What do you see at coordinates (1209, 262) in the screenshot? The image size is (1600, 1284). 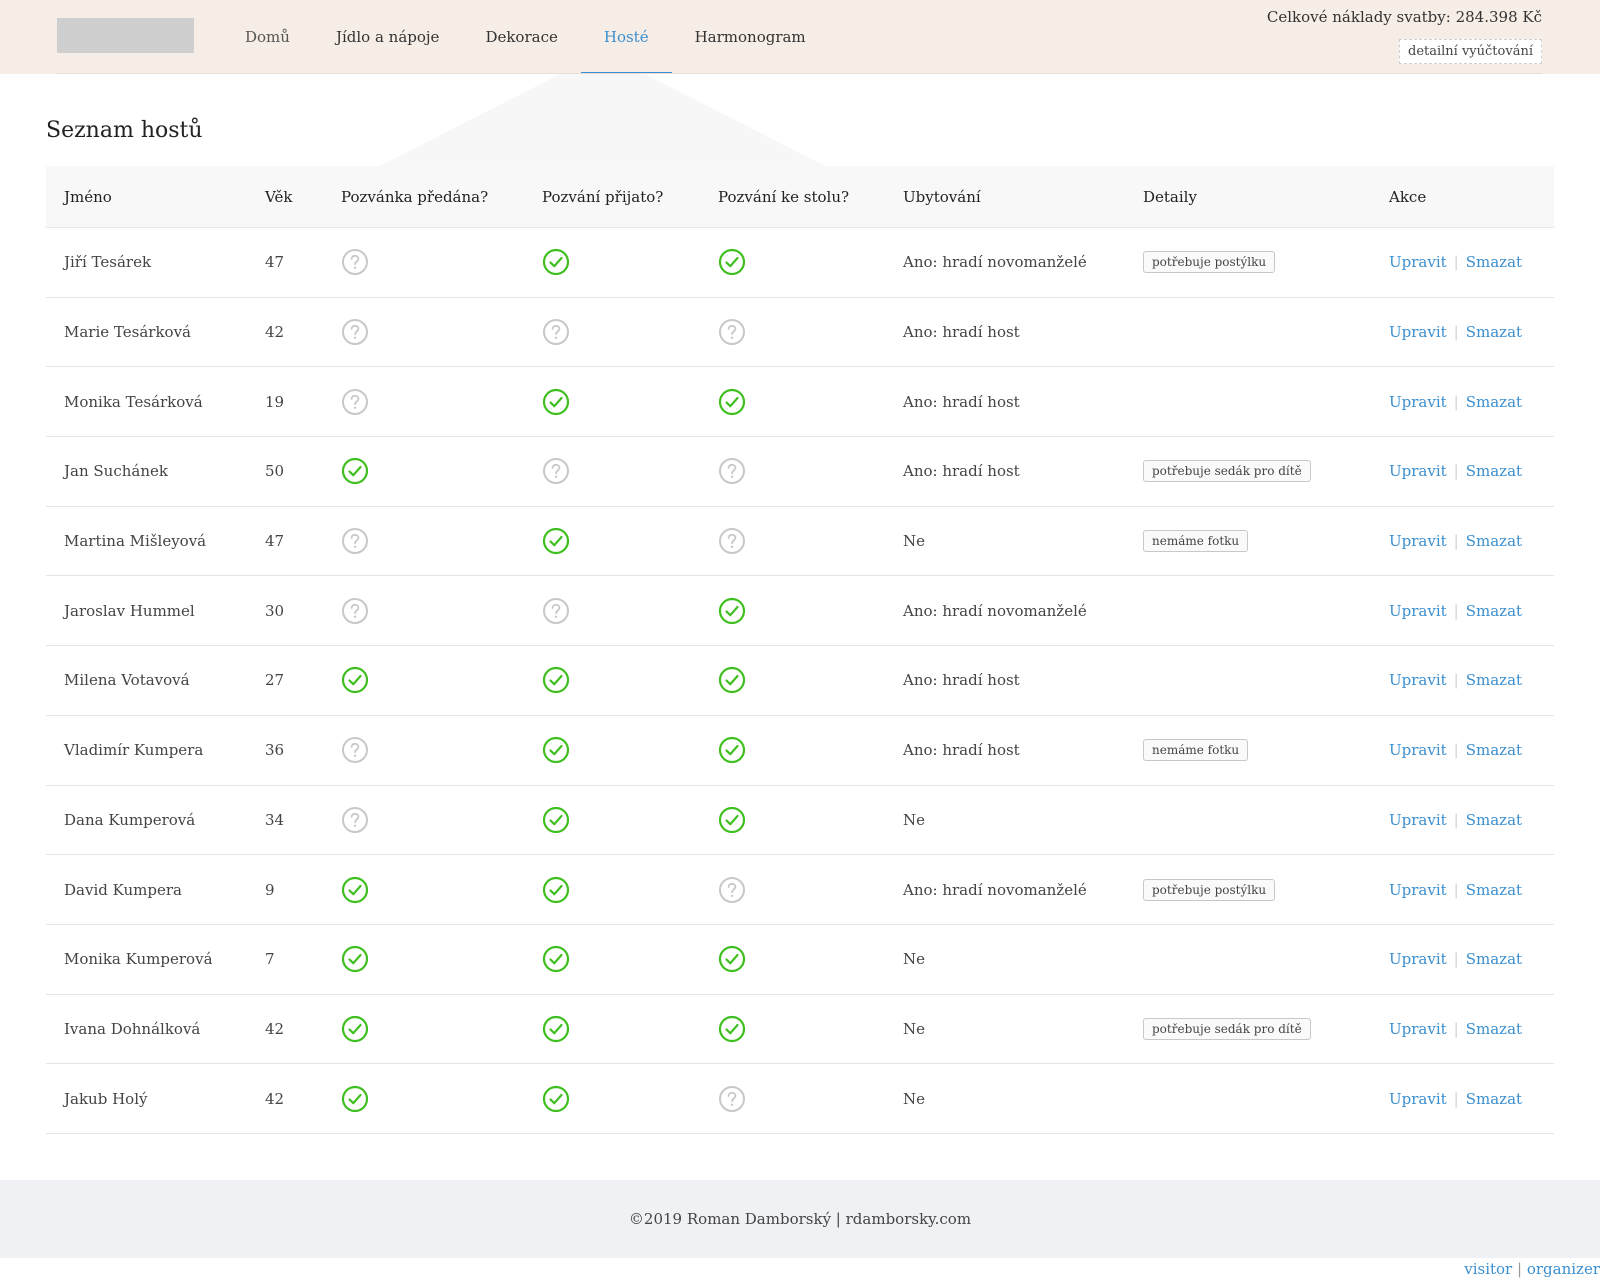 I see `detail-tag: potřebuje postýlku` at bounding box center [1209, 262].